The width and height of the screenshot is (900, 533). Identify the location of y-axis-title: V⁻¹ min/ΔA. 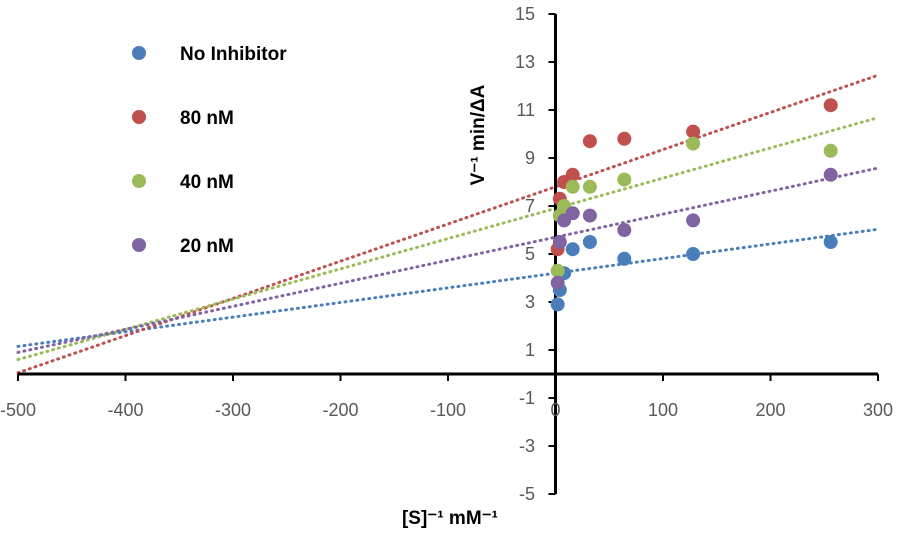
(478, 134).